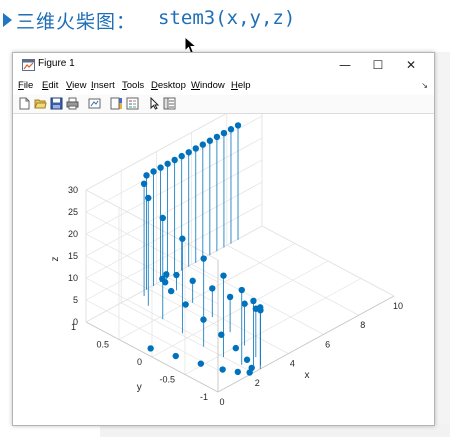  I want to click on save-icon, so click(56, 103).